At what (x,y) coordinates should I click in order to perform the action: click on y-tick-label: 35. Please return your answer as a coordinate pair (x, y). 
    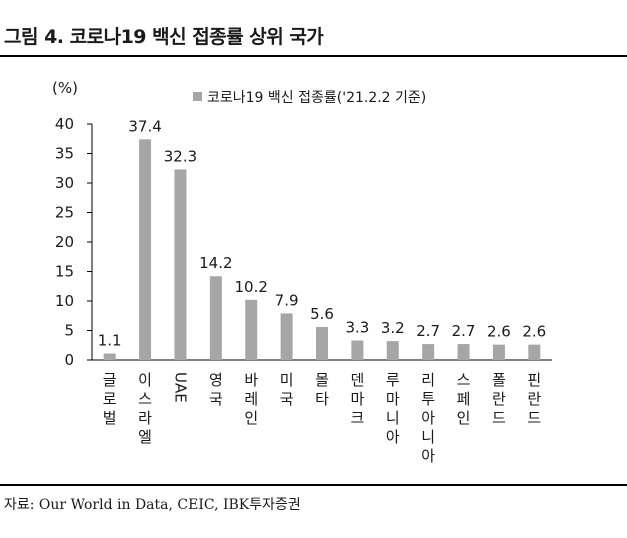
    Looking at the image, I should click on (64, 154).